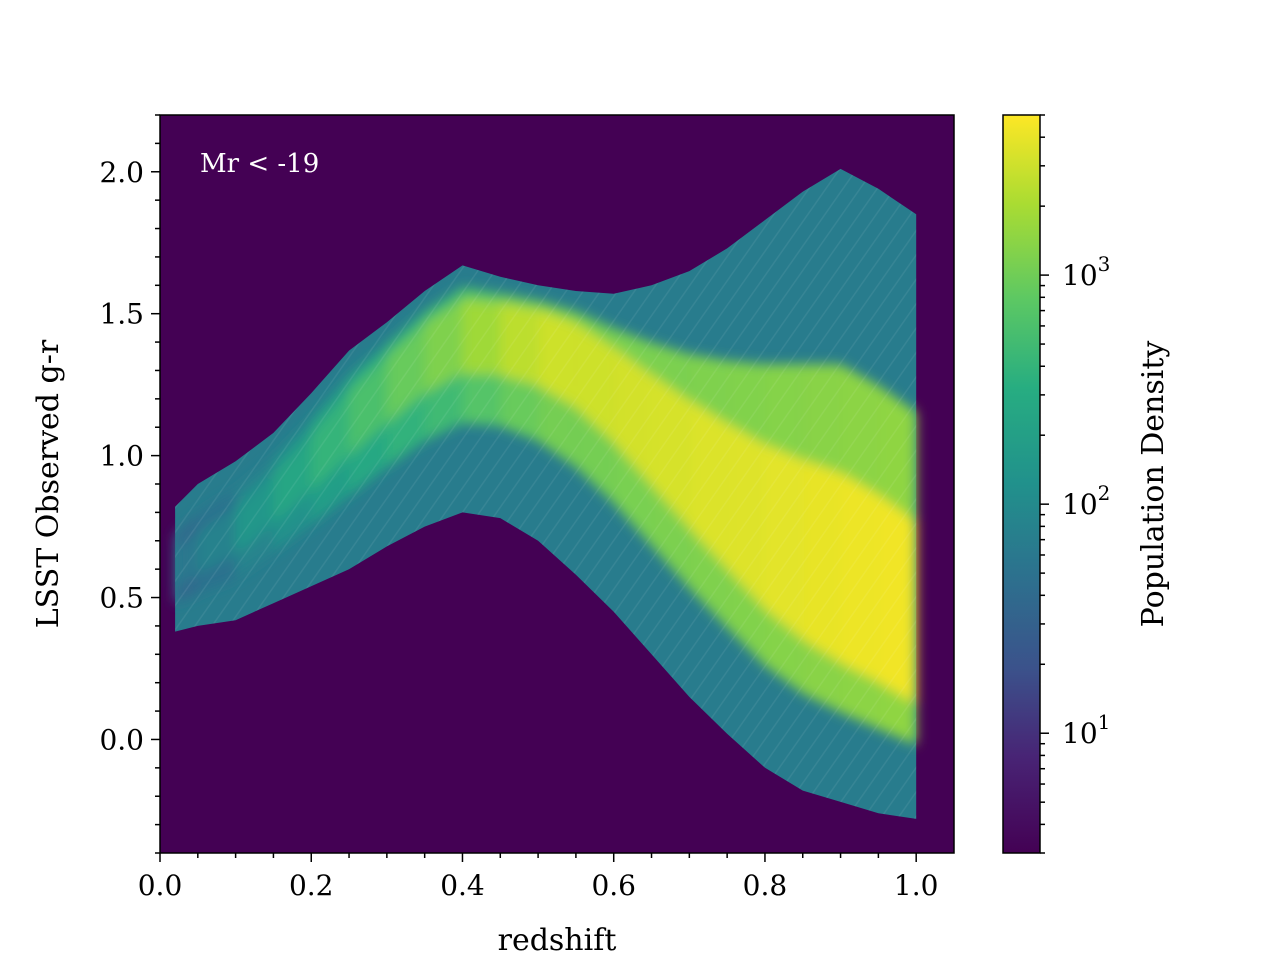 This screenshot has height=960, width=1280. Describe the element at coordinates (121, 598) in the screenshot. I see `y-tick-label: 0.5` at that location.